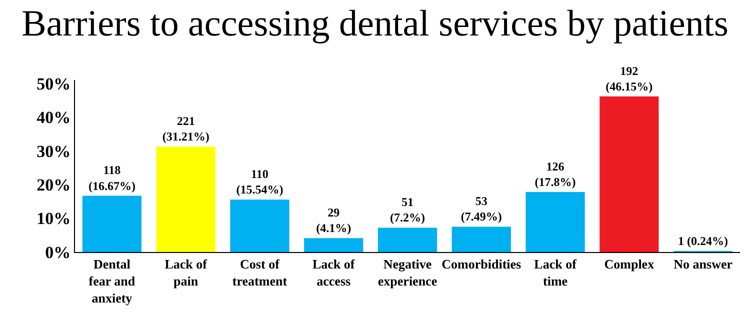 The width and height of the screenshot is (750, 321). I want to click on x-tick-label: Dental fear and anxiety, so click(112, 281).